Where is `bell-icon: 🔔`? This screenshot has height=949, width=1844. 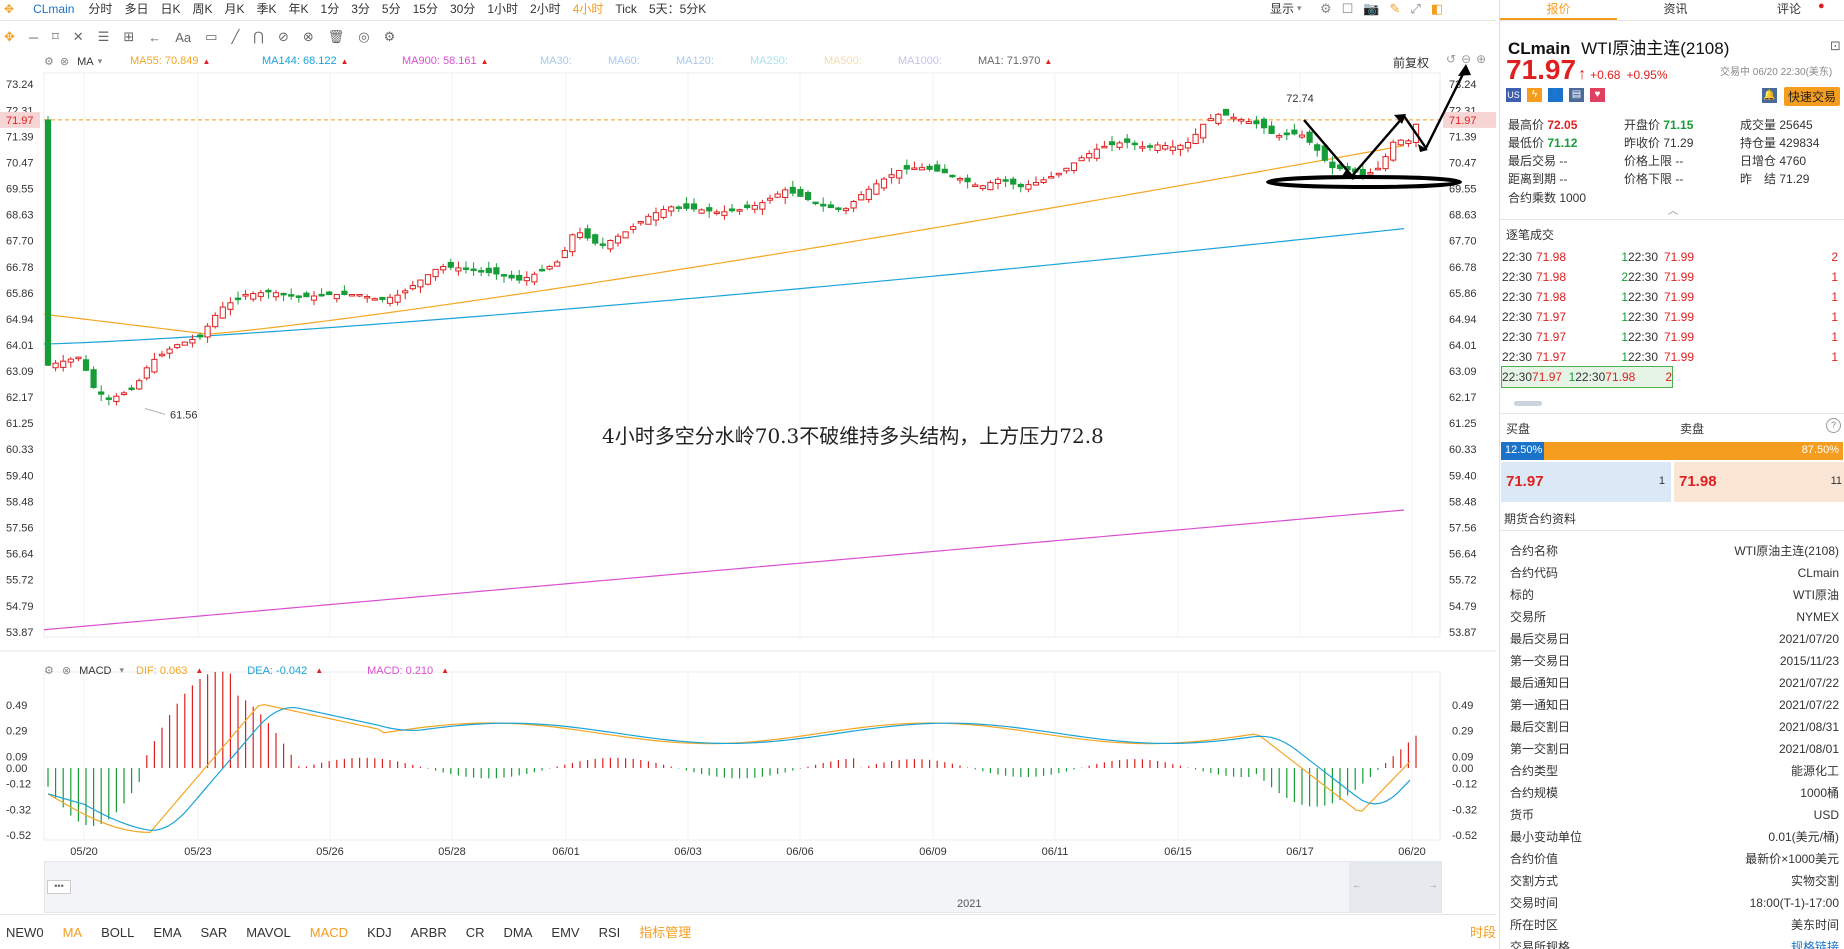 bell-icon: 🔔 is located at coordinates (1769, 95).